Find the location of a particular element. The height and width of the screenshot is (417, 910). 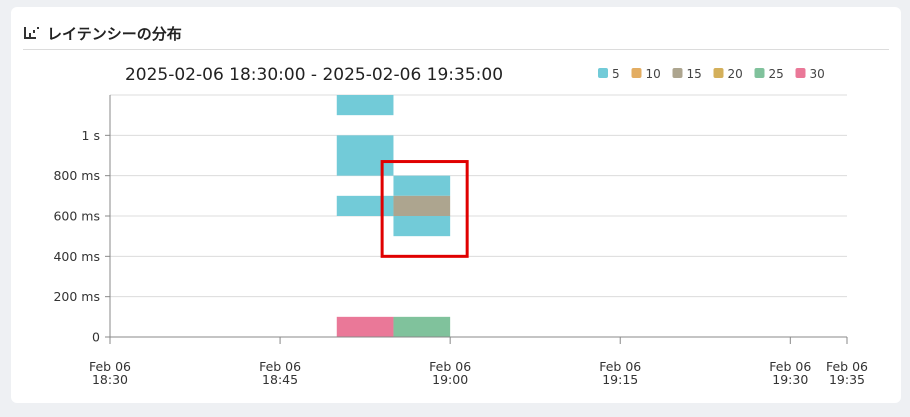

header-divider is located at coordinates (456, 49).